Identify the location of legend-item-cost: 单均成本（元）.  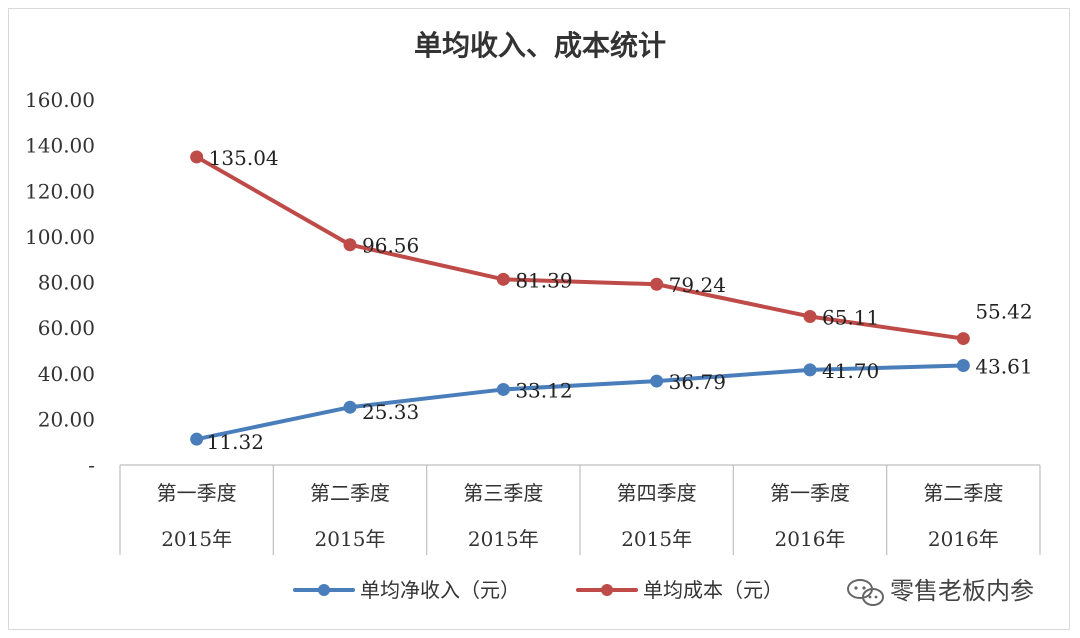
(679, 590).